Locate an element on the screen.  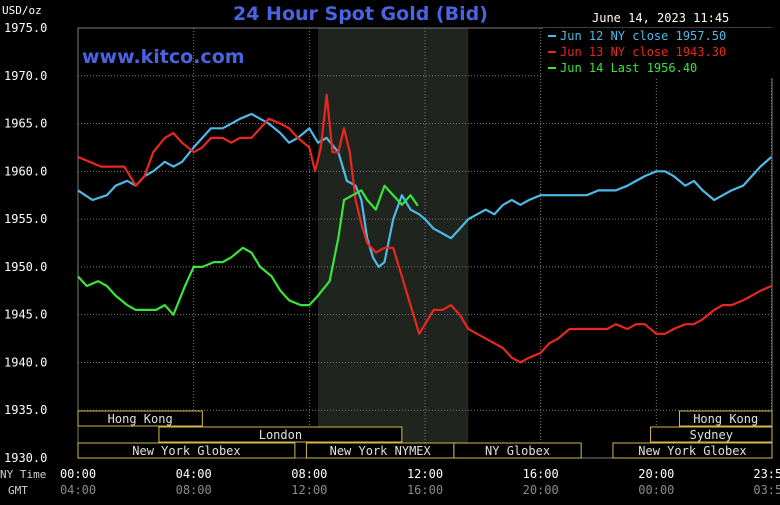
y-tick-label: 1960.0 is located at coordinates (25, 171).